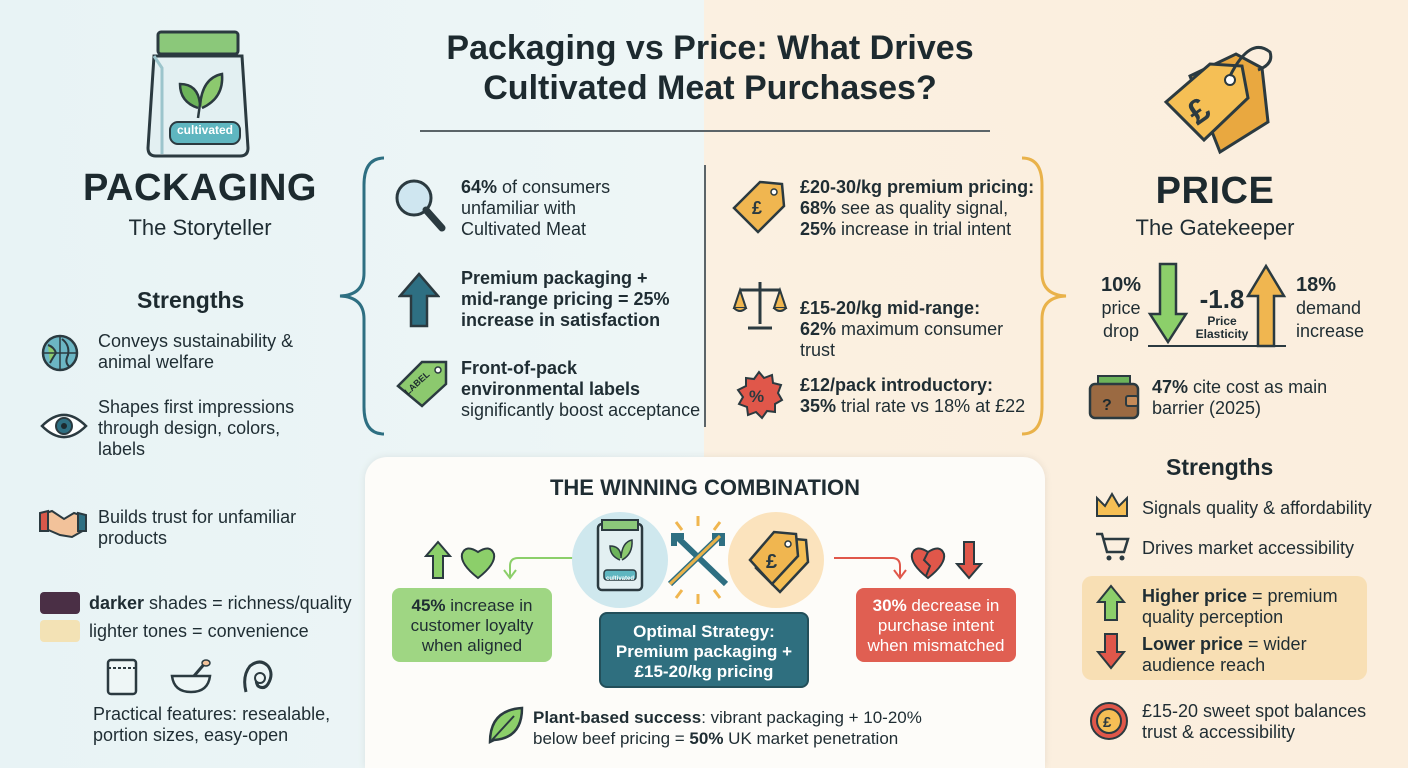  Describe the element at coordinates (1121, 285) in the screenshot. I see `price-drop-value: 10%` at that location.